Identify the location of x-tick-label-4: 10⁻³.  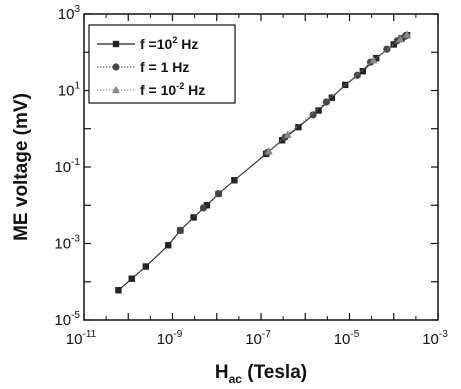
(435, 338).